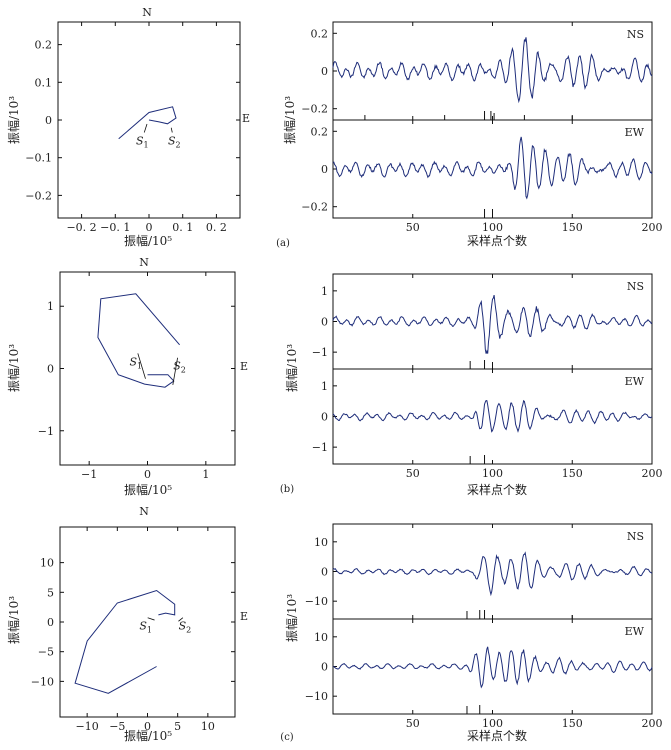  I want to click on waveform-y-tick-label: −0.2, so click(314, 109).